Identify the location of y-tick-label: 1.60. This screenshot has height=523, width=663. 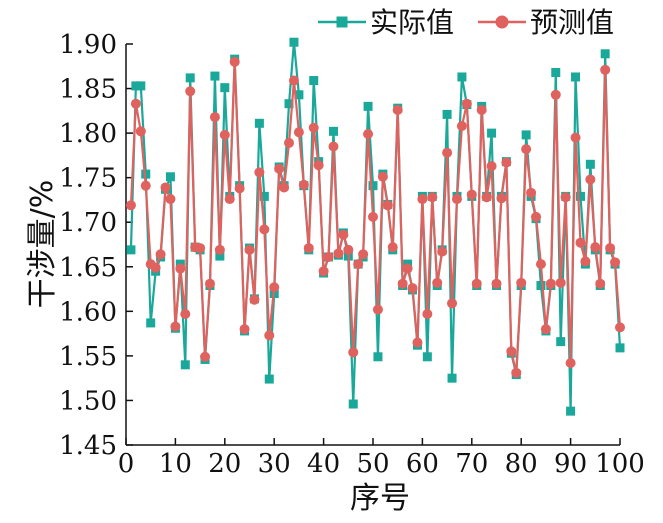
(88, 312).